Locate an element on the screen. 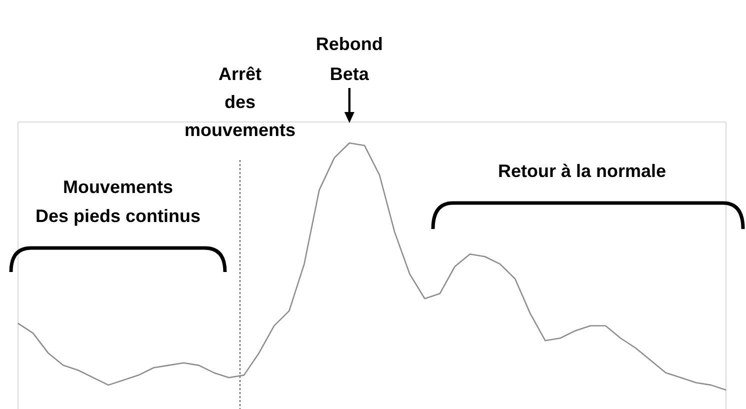 The width and height of the screenshot is (746, 409). annotation: Mouvements Des pieds continus is located at coordinates (118, 201).